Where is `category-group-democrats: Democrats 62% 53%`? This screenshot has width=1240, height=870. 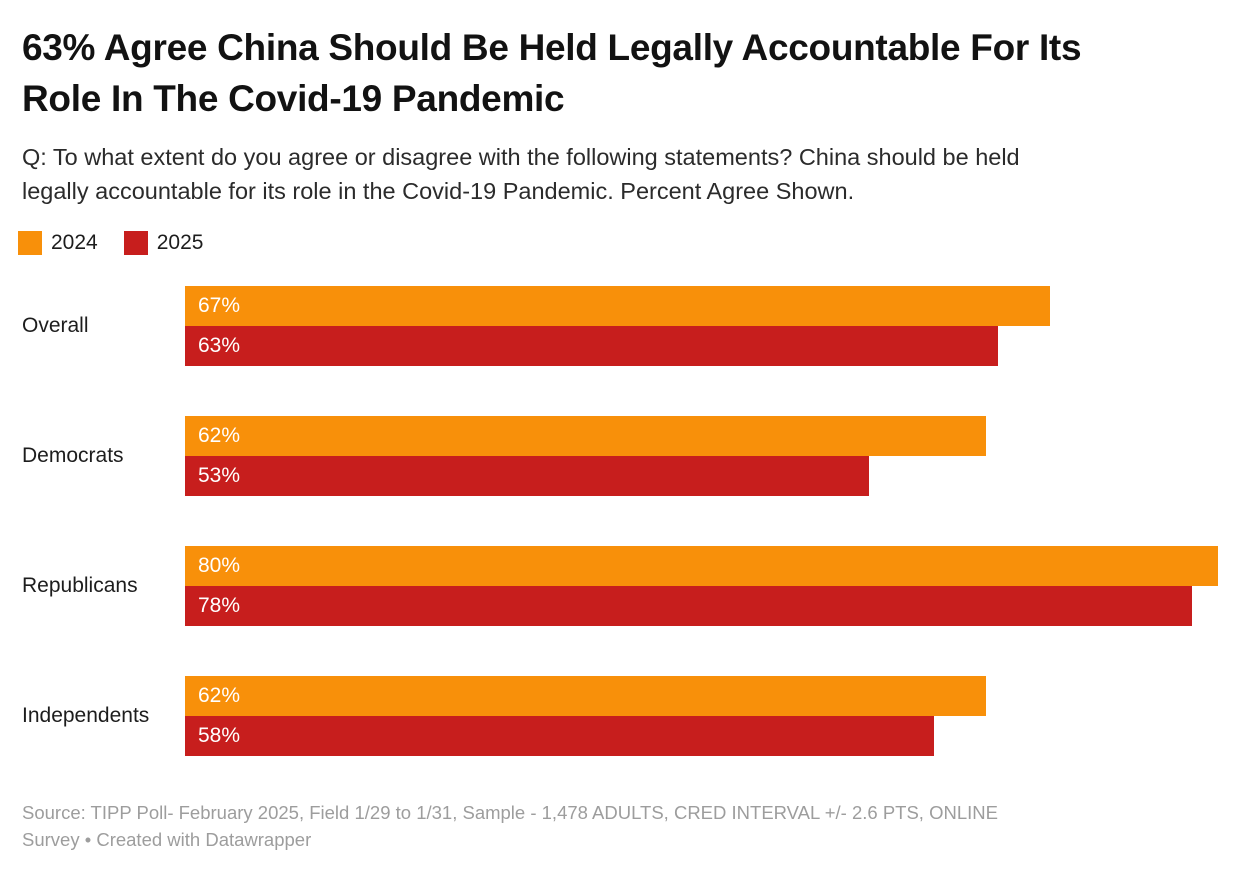 category-group-democrats: Democrats 62% 53% is located at coordinates (620, 456).